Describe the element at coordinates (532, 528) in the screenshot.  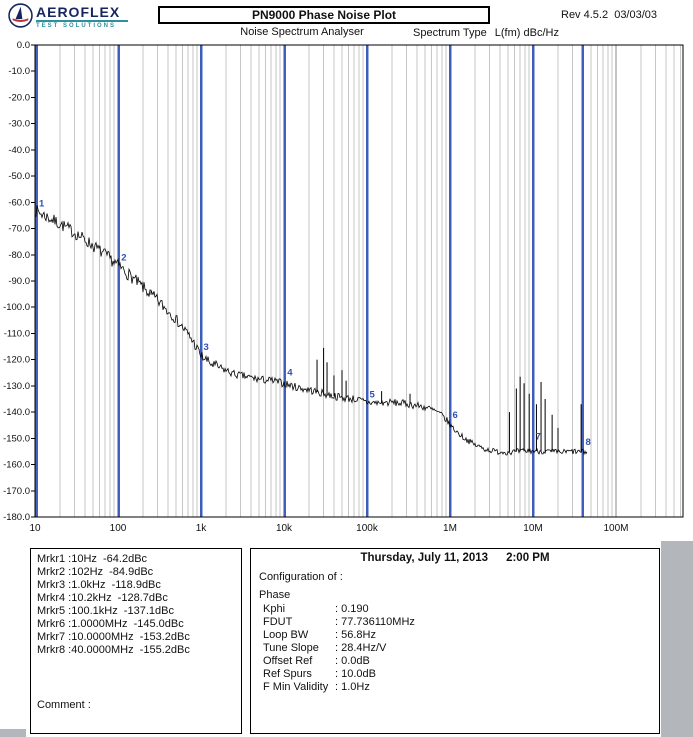
I see `x-tick-label: 10M` at that location.